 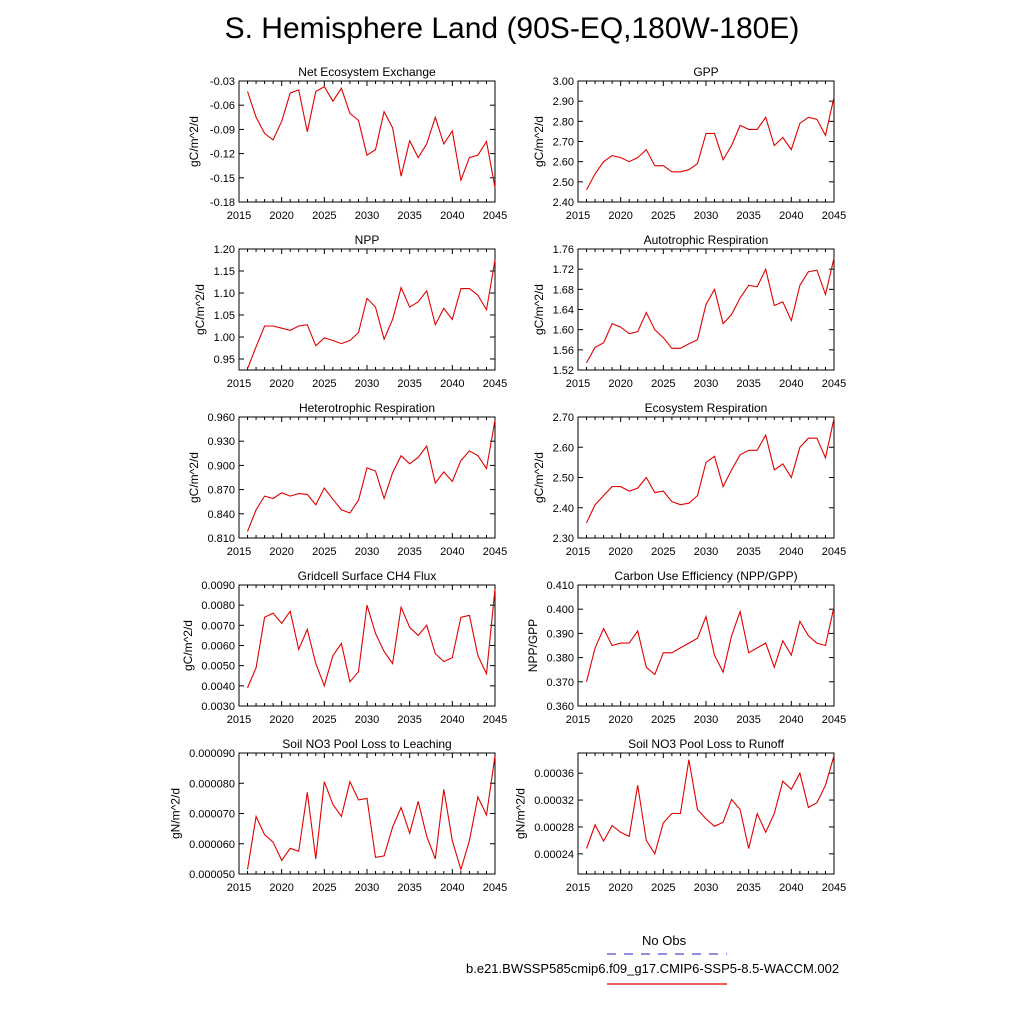 I want to click on y-tick-label: 1.68, so click(x=563, y=290).